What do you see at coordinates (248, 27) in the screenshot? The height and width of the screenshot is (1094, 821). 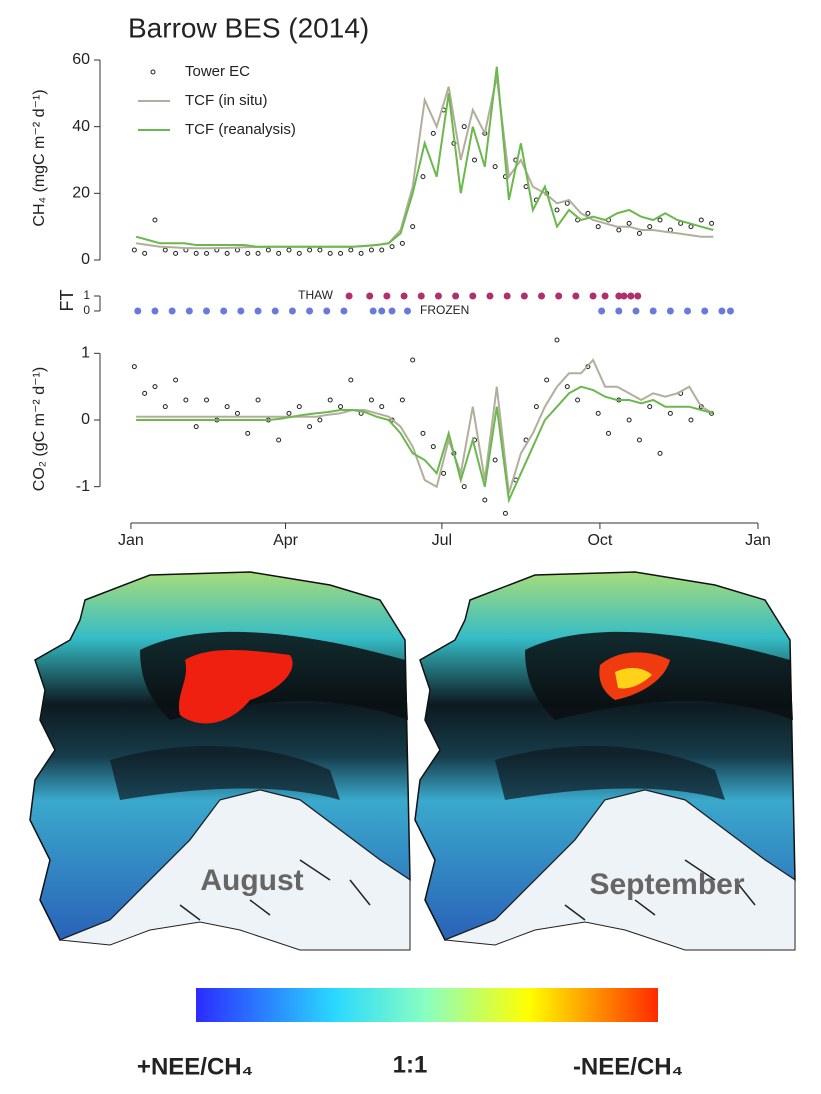 I see `figure-title: Barrow BES (2014)` at bounding box center [248, 27].